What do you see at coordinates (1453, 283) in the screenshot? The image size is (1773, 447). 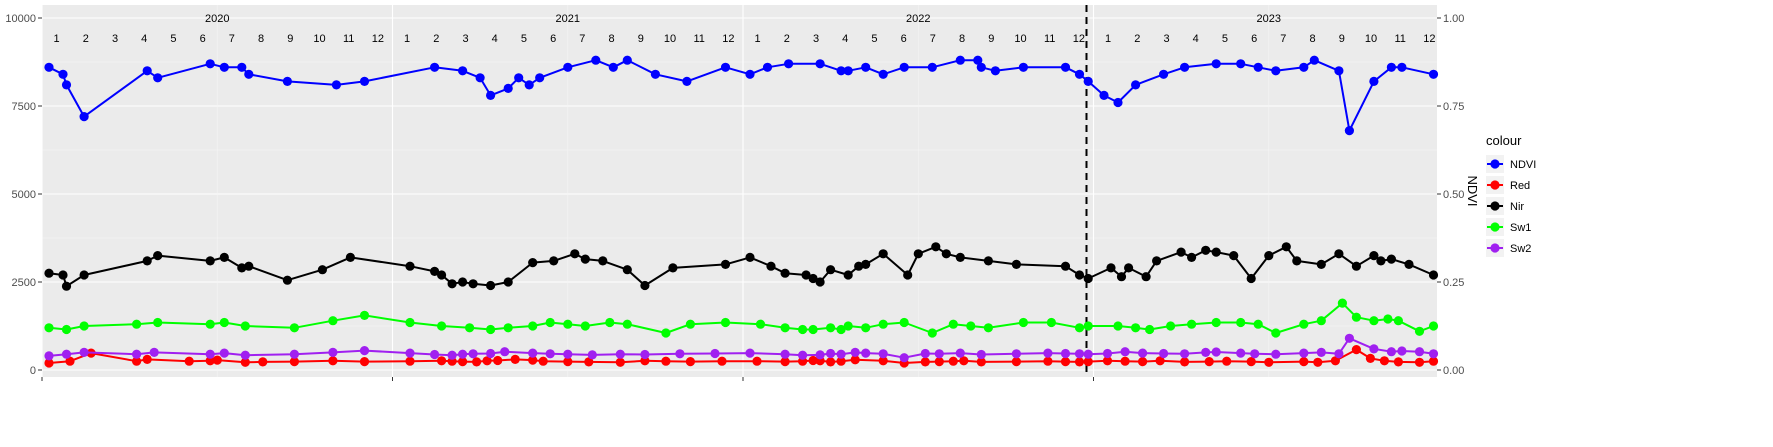 I see `right-axis-tick-label: 0.25` at bounding box center [1453, 283].